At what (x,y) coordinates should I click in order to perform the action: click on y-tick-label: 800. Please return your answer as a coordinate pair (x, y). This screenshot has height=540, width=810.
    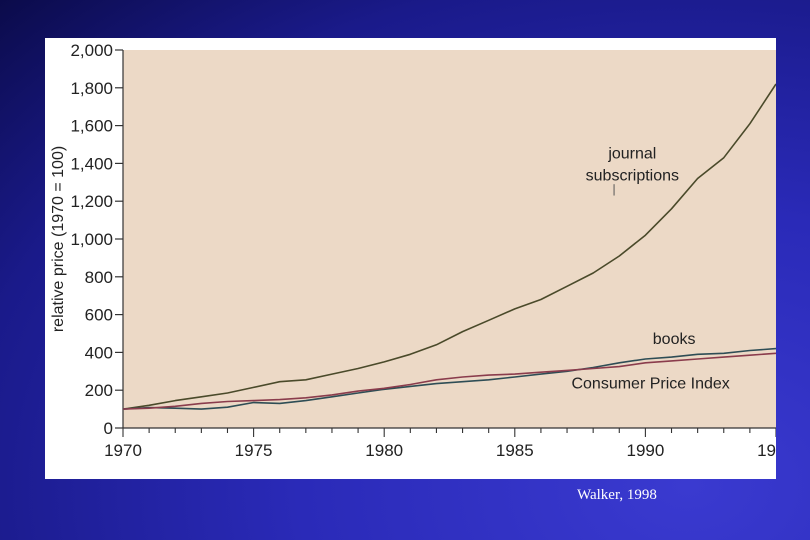
    Looking at the image, I should click on (99, 277).